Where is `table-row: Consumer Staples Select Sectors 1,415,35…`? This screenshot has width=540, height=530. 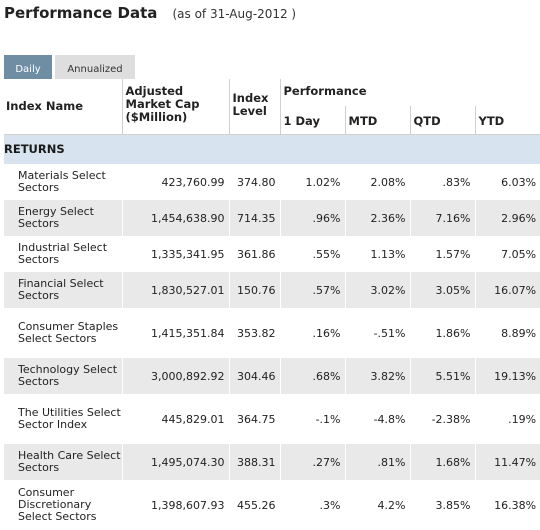 table-row: Consumer Staples Select Sectors 1,415,35… is located at coordinates (272, 333).